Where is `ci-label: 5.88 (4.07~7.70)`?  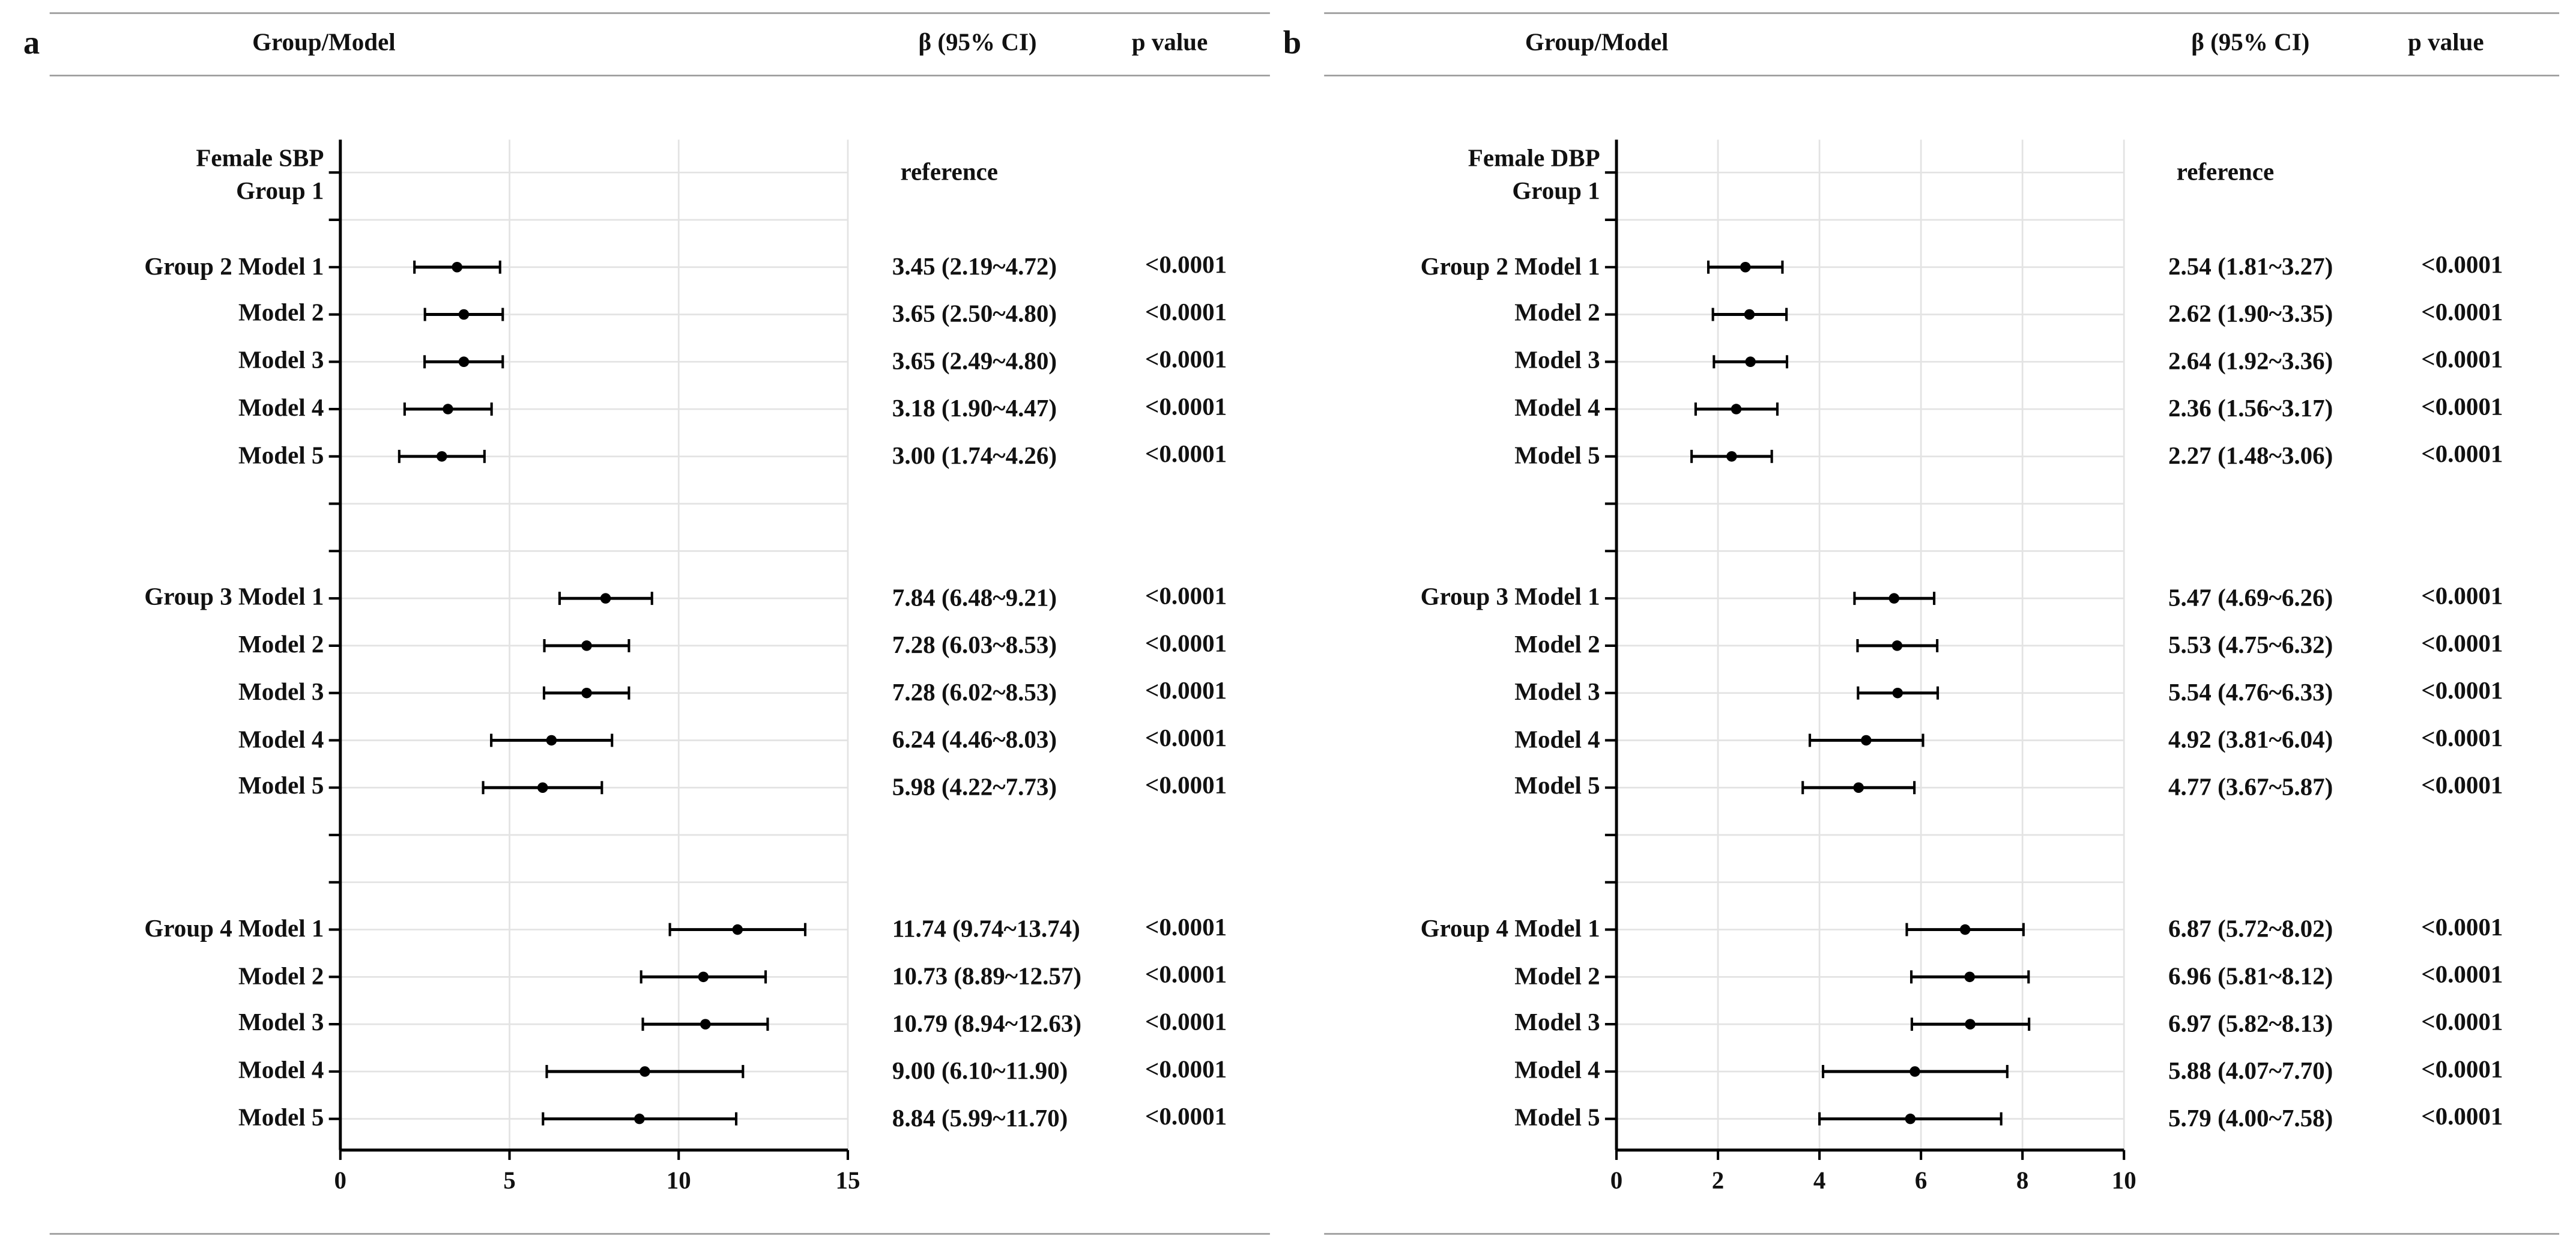
ci-label: 5.88 (4.07~7.70) is located at coordinates (2250, 1070).